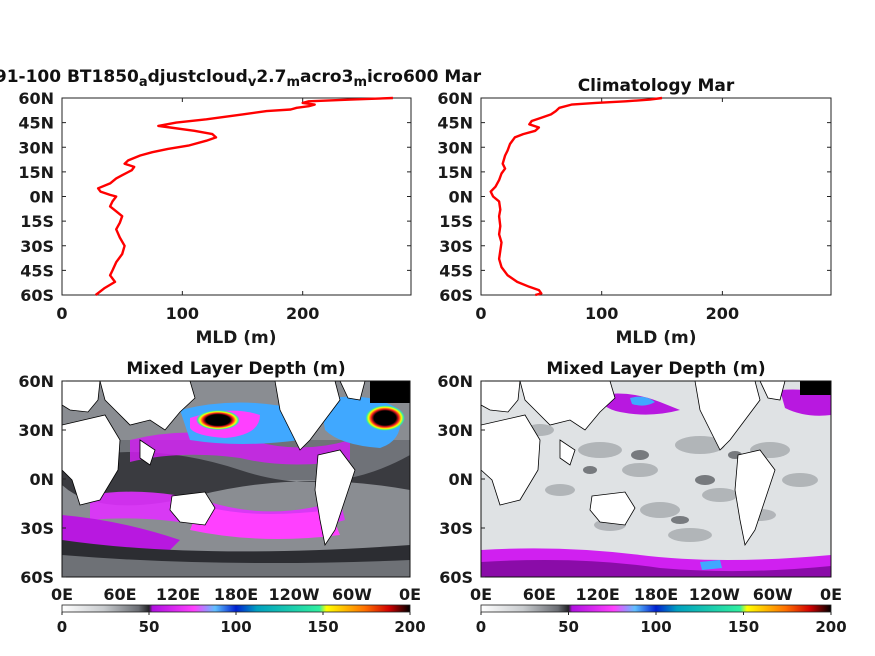 The image size is (875, 656). What do you see at coordinates (576, 196) in the screenshot?
I see `top-right-series-line` at bounding box center [576, 196].